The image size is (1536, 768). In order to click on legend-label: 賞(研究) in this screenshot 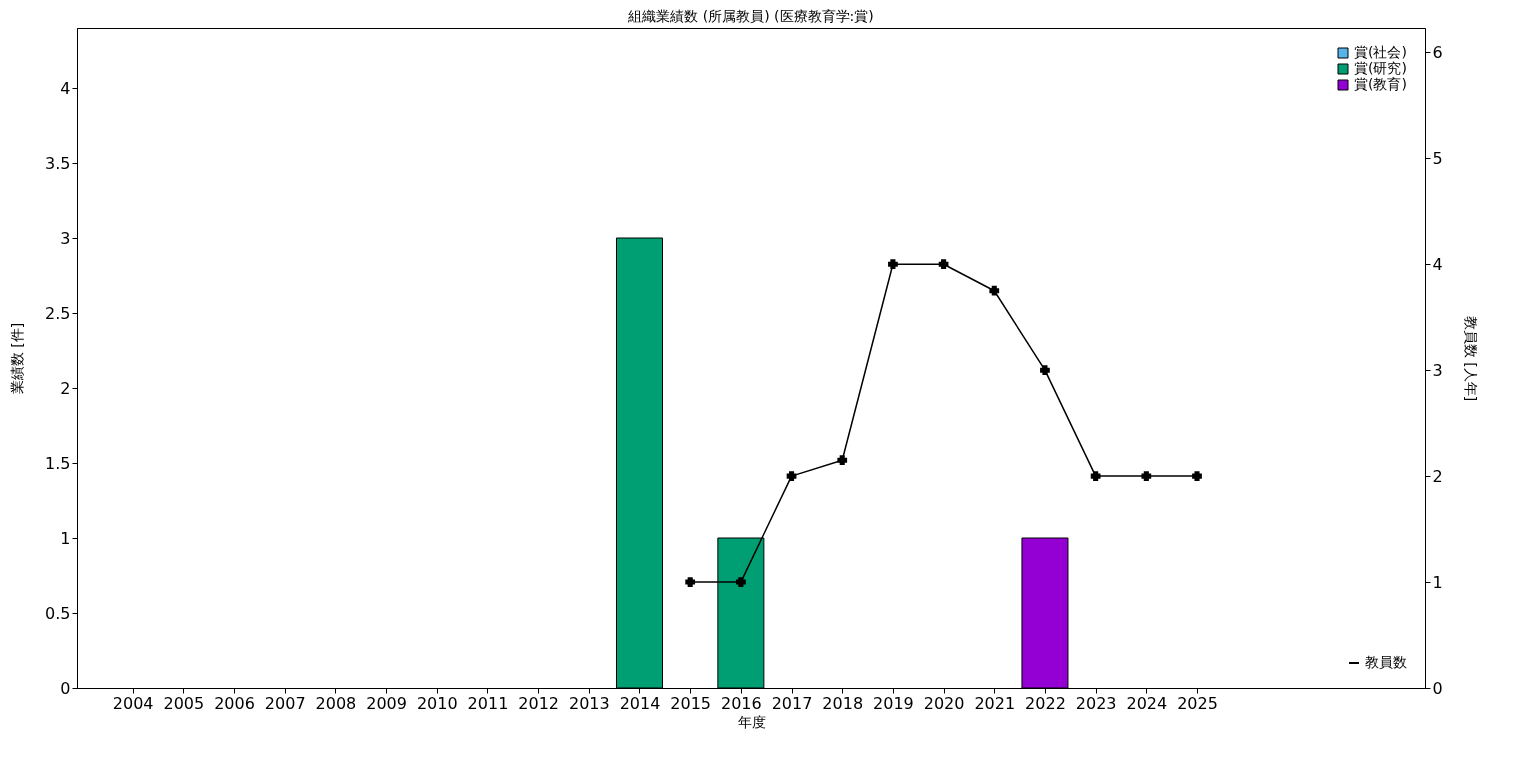, I will do `click(1380, 68)`.